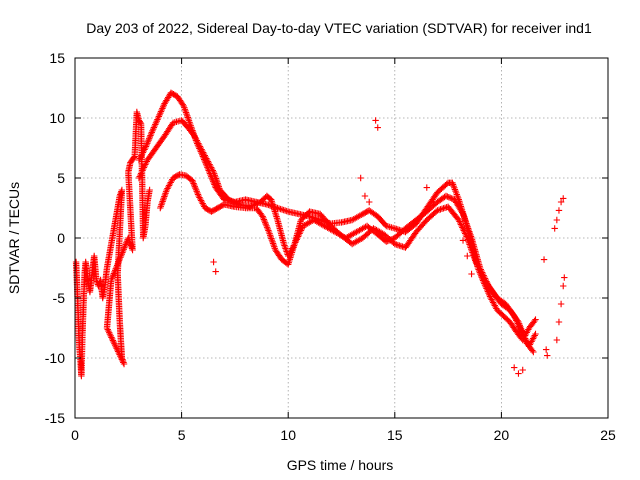 This screenshot has width=640, height=480. What do you see at coordinates (61, 178) in the screenshot?
I see `y-tick-label: 5` at bounding box center [61, 178].